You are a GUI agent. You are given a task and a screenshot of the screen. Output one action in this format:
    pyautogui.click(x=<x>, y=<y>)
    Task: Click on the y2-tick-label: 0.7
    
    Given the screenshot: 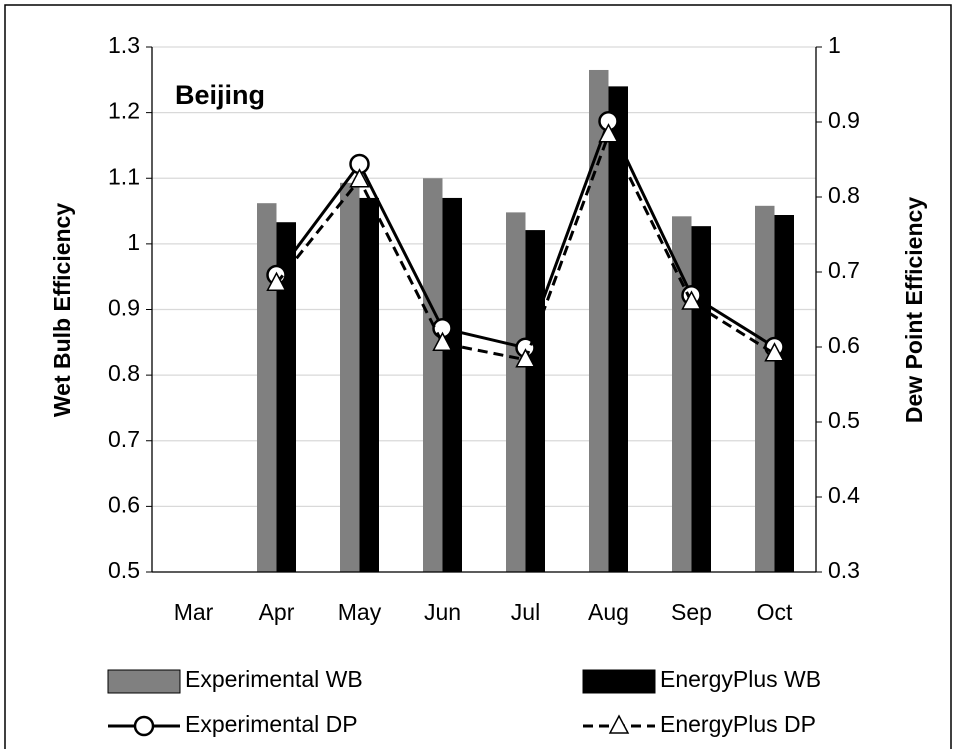 What is the action you would take?
    pyautogui.click(x=844, y=270)
    